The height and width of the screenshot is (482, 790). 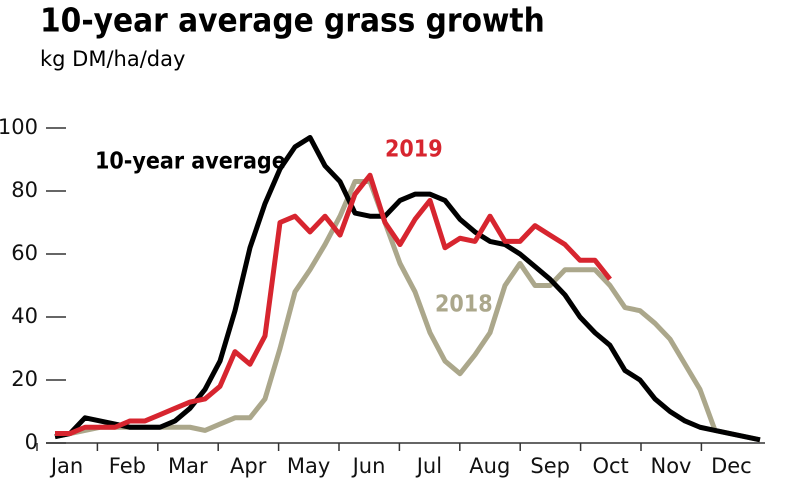 What do you see at coordinates (428, 466) in the screenshot?
I see `x-tick-label: Jul` at bounding box center [428, 466].